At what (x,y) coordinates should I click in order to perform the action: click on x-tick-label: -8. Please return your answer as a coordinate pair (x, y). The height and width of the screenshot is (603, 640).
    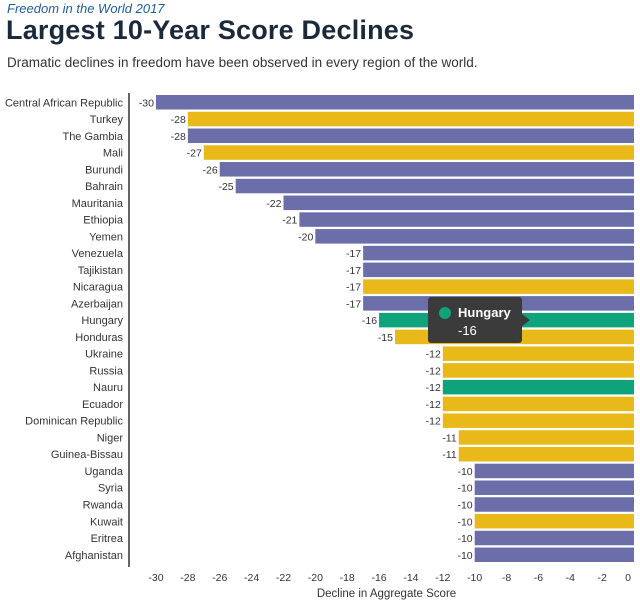
    Looking at the image, I should click on (506, 578).